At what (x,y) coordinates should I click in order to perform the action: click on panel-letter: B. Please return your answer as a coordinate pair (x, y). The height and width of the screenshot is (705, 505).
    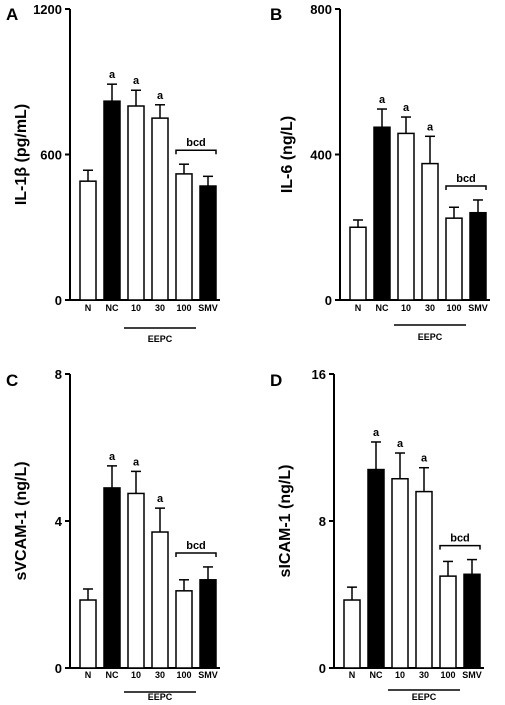
    Looking at the image, I should click on (276, 14).